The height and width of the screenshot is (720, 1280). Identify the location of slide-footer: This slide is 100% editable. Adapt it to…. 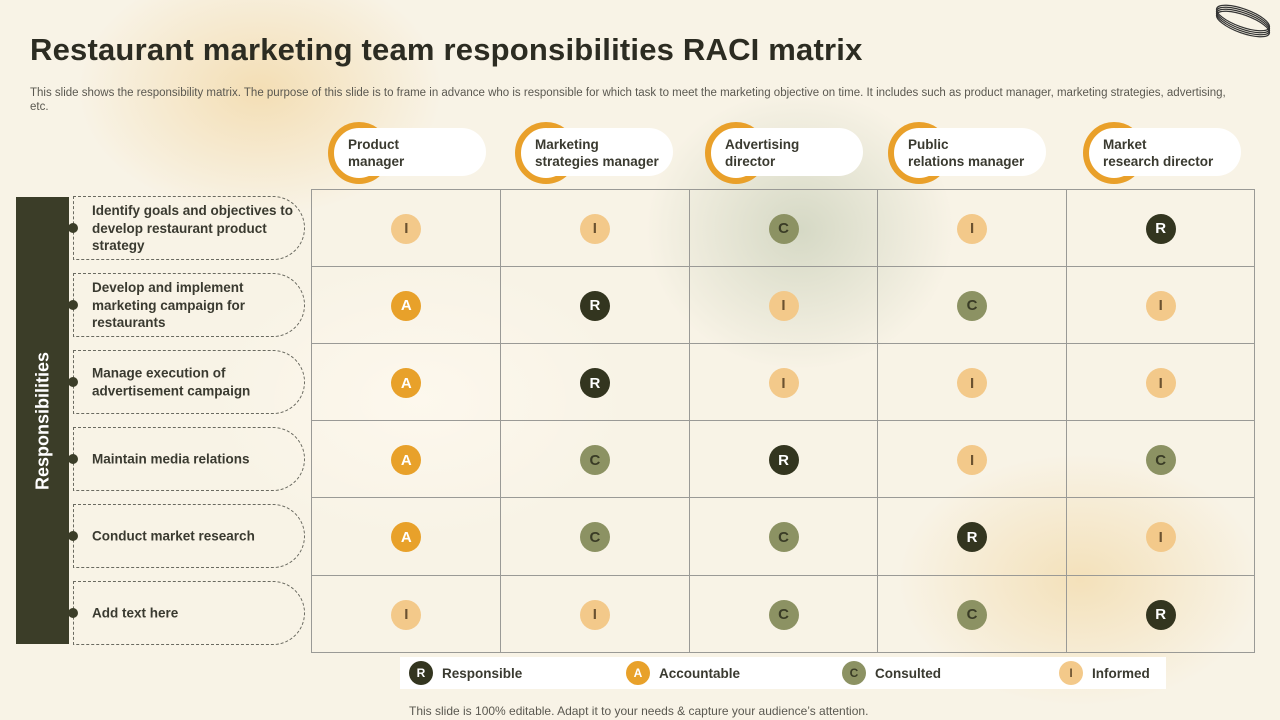
(639, 711).